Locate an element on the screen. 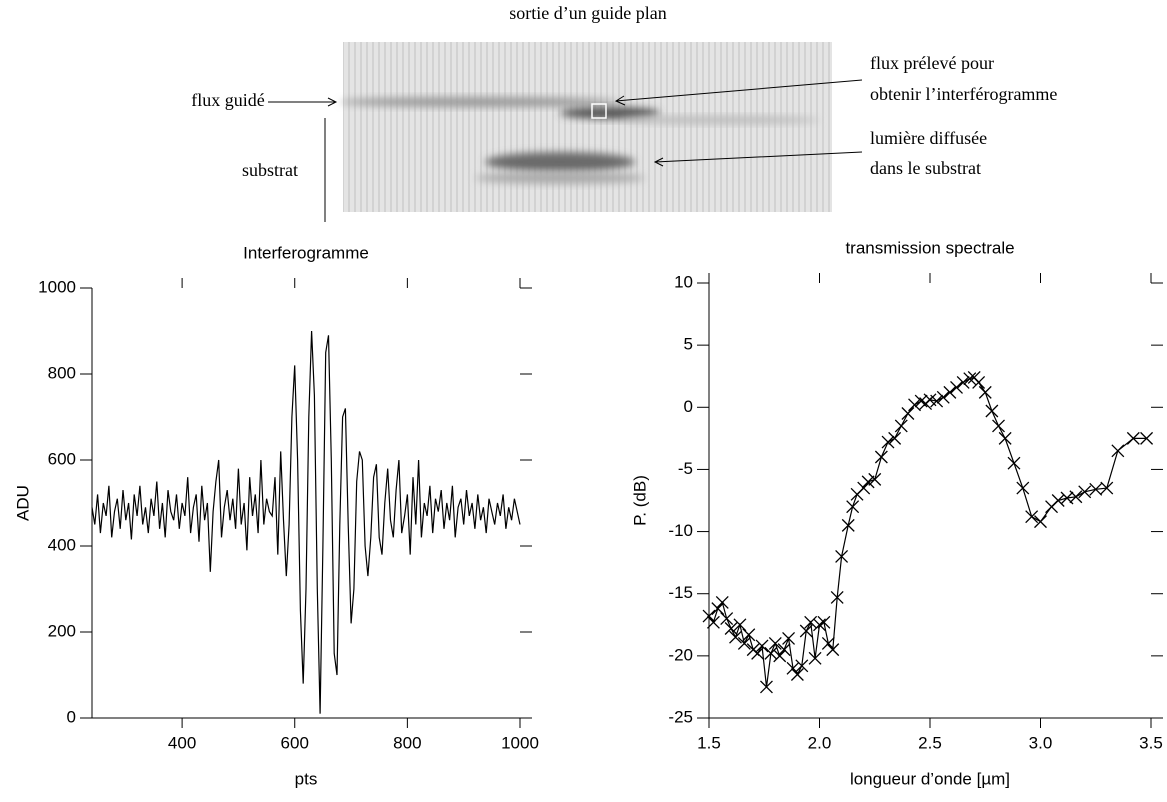 The width and height of the screenshot is (1167, 802). y-tick-label: -25 is located at coordinates (680, 716).